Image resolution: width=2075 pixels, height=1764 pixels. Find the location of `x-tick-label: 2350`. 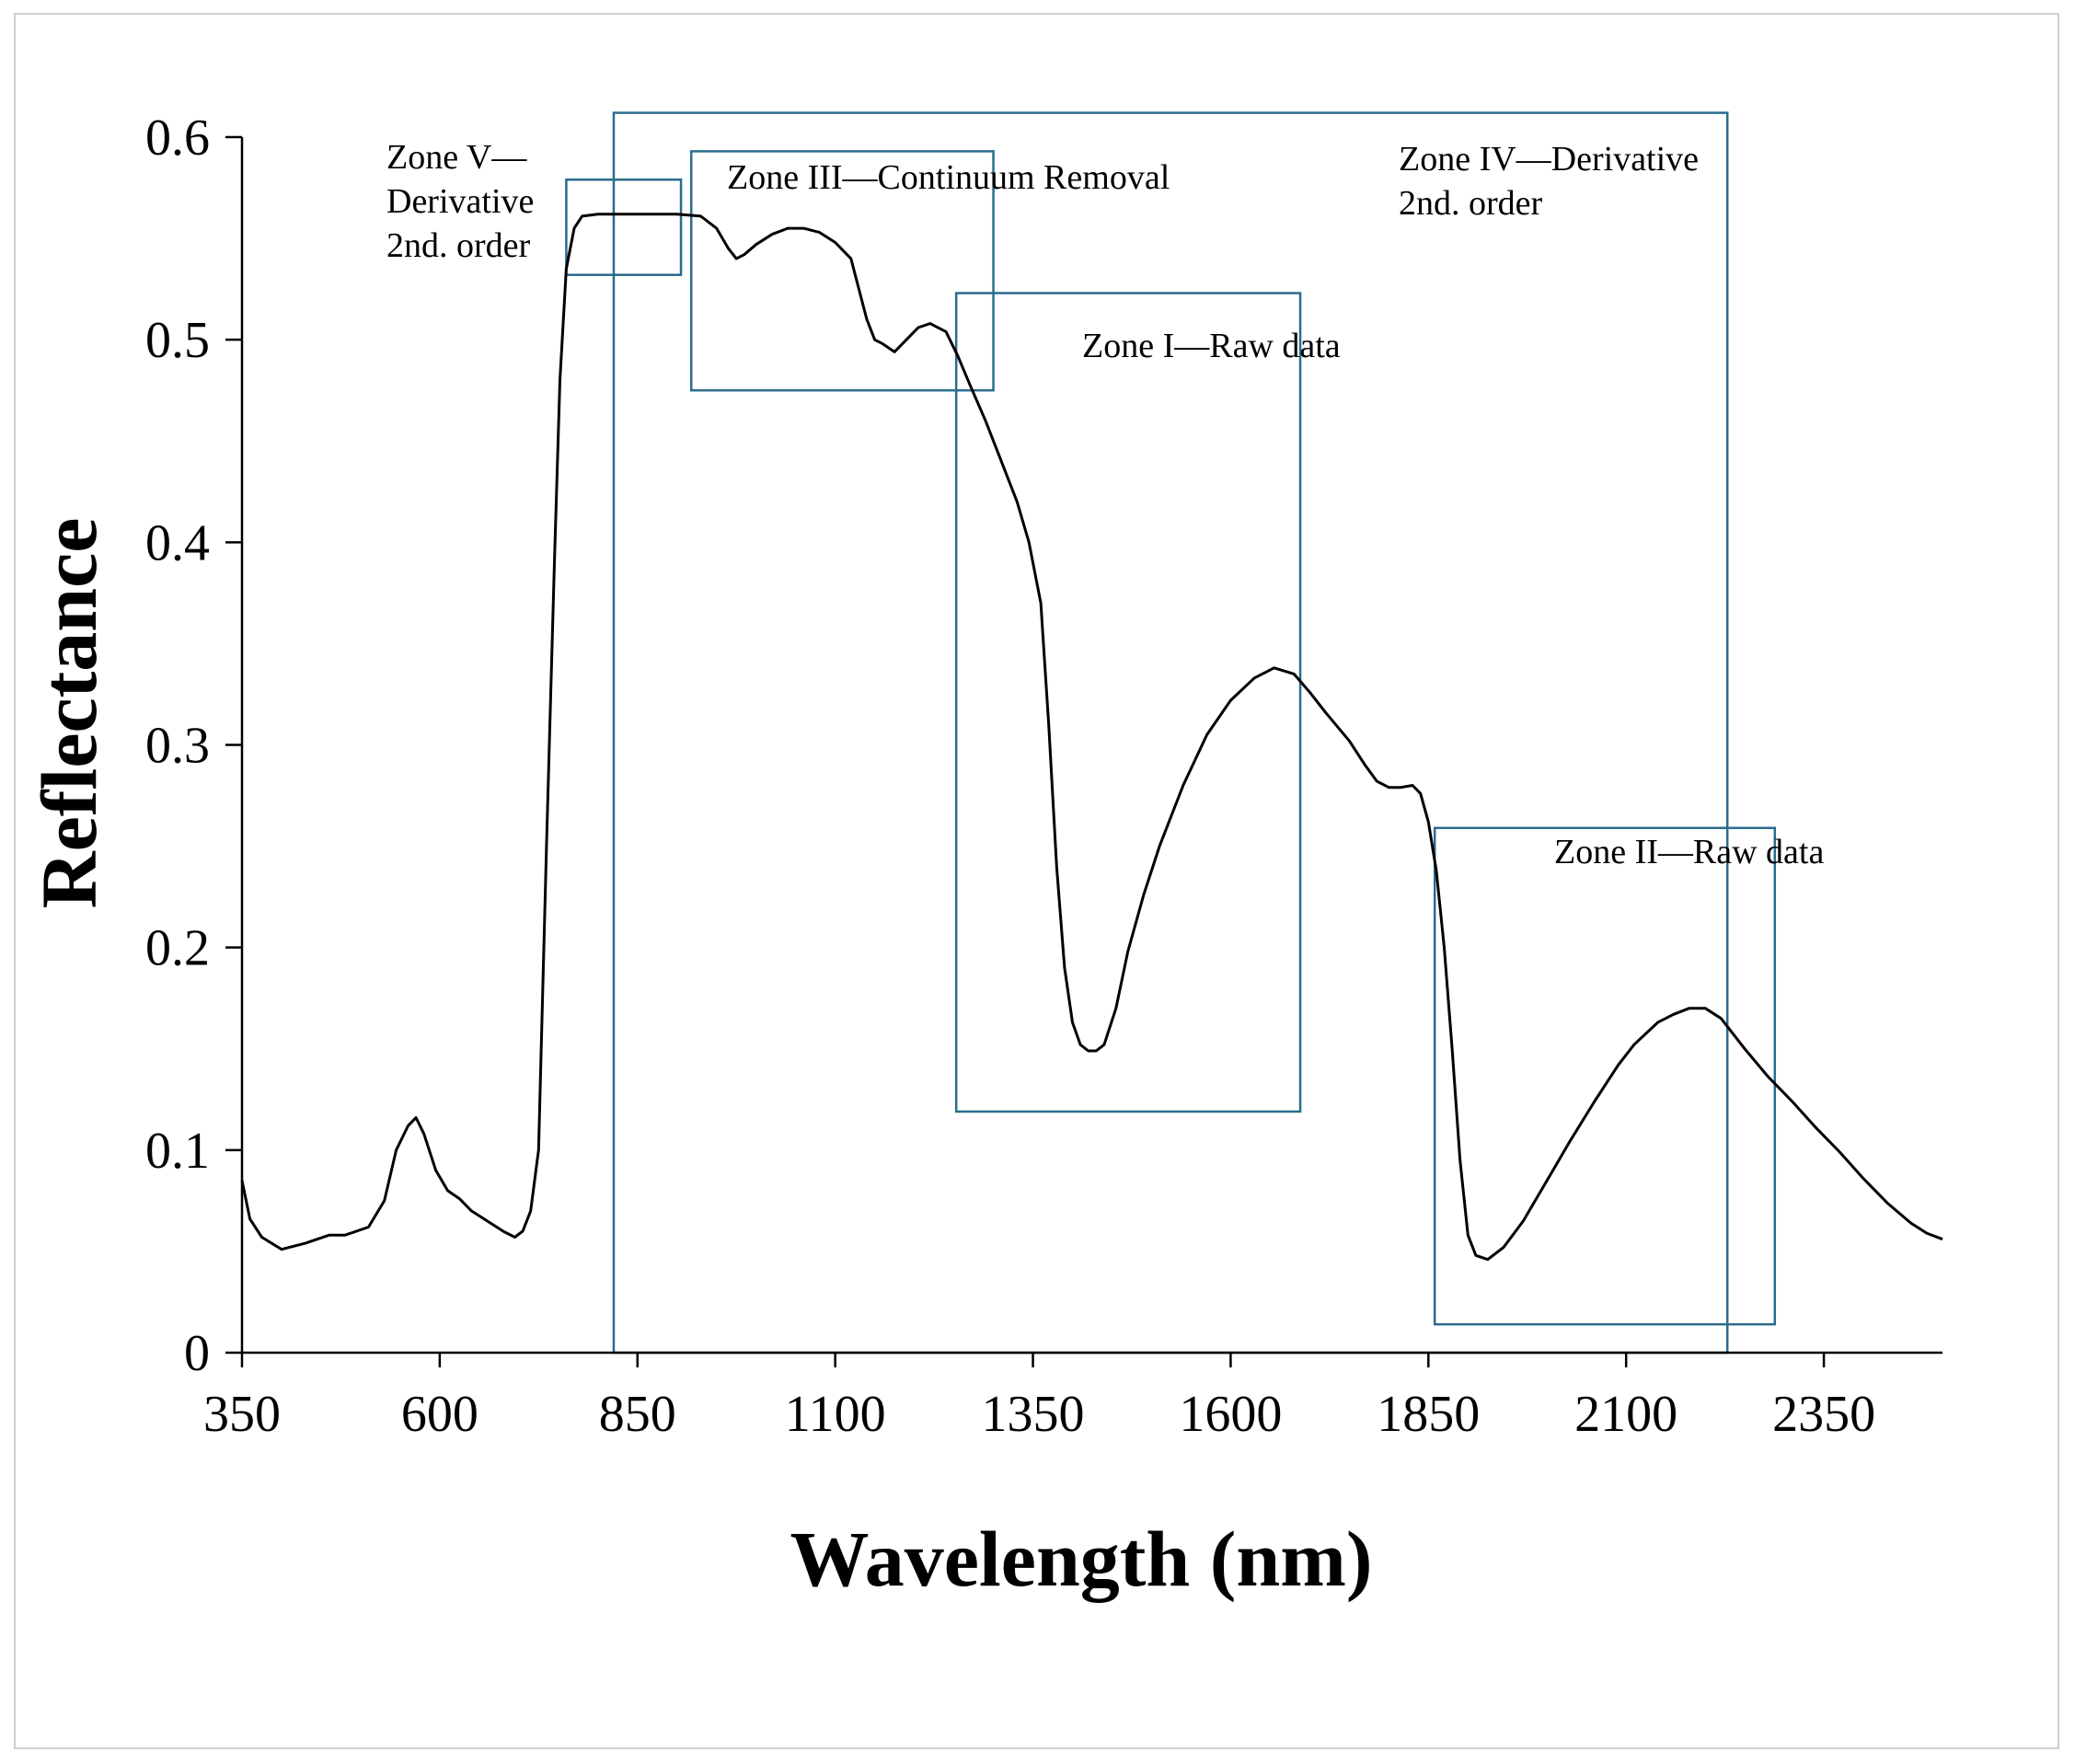

x-tick-label: 2350 is located at coordinates (1823, 1414).